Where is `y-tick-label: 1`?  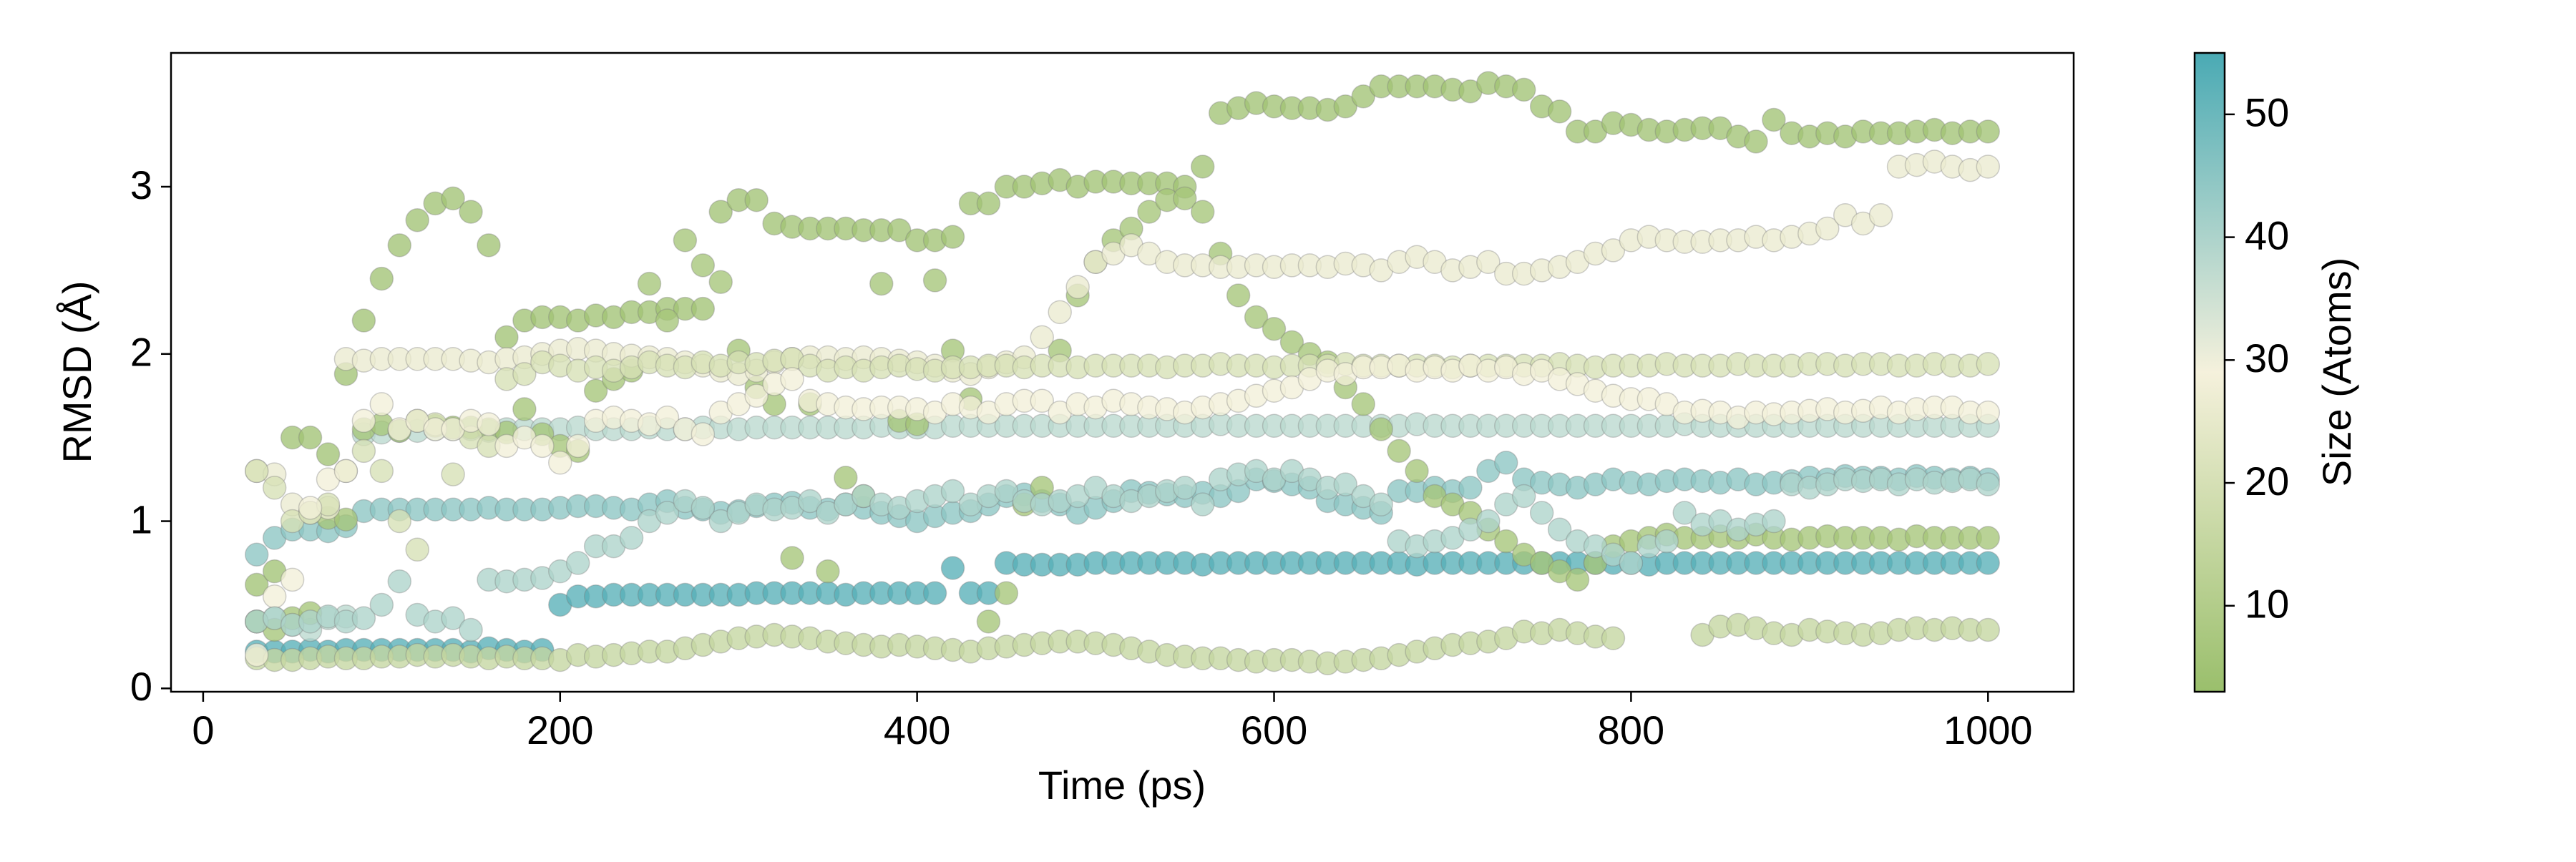 y-tick-label: 1 is located at coordinates (141, 519).